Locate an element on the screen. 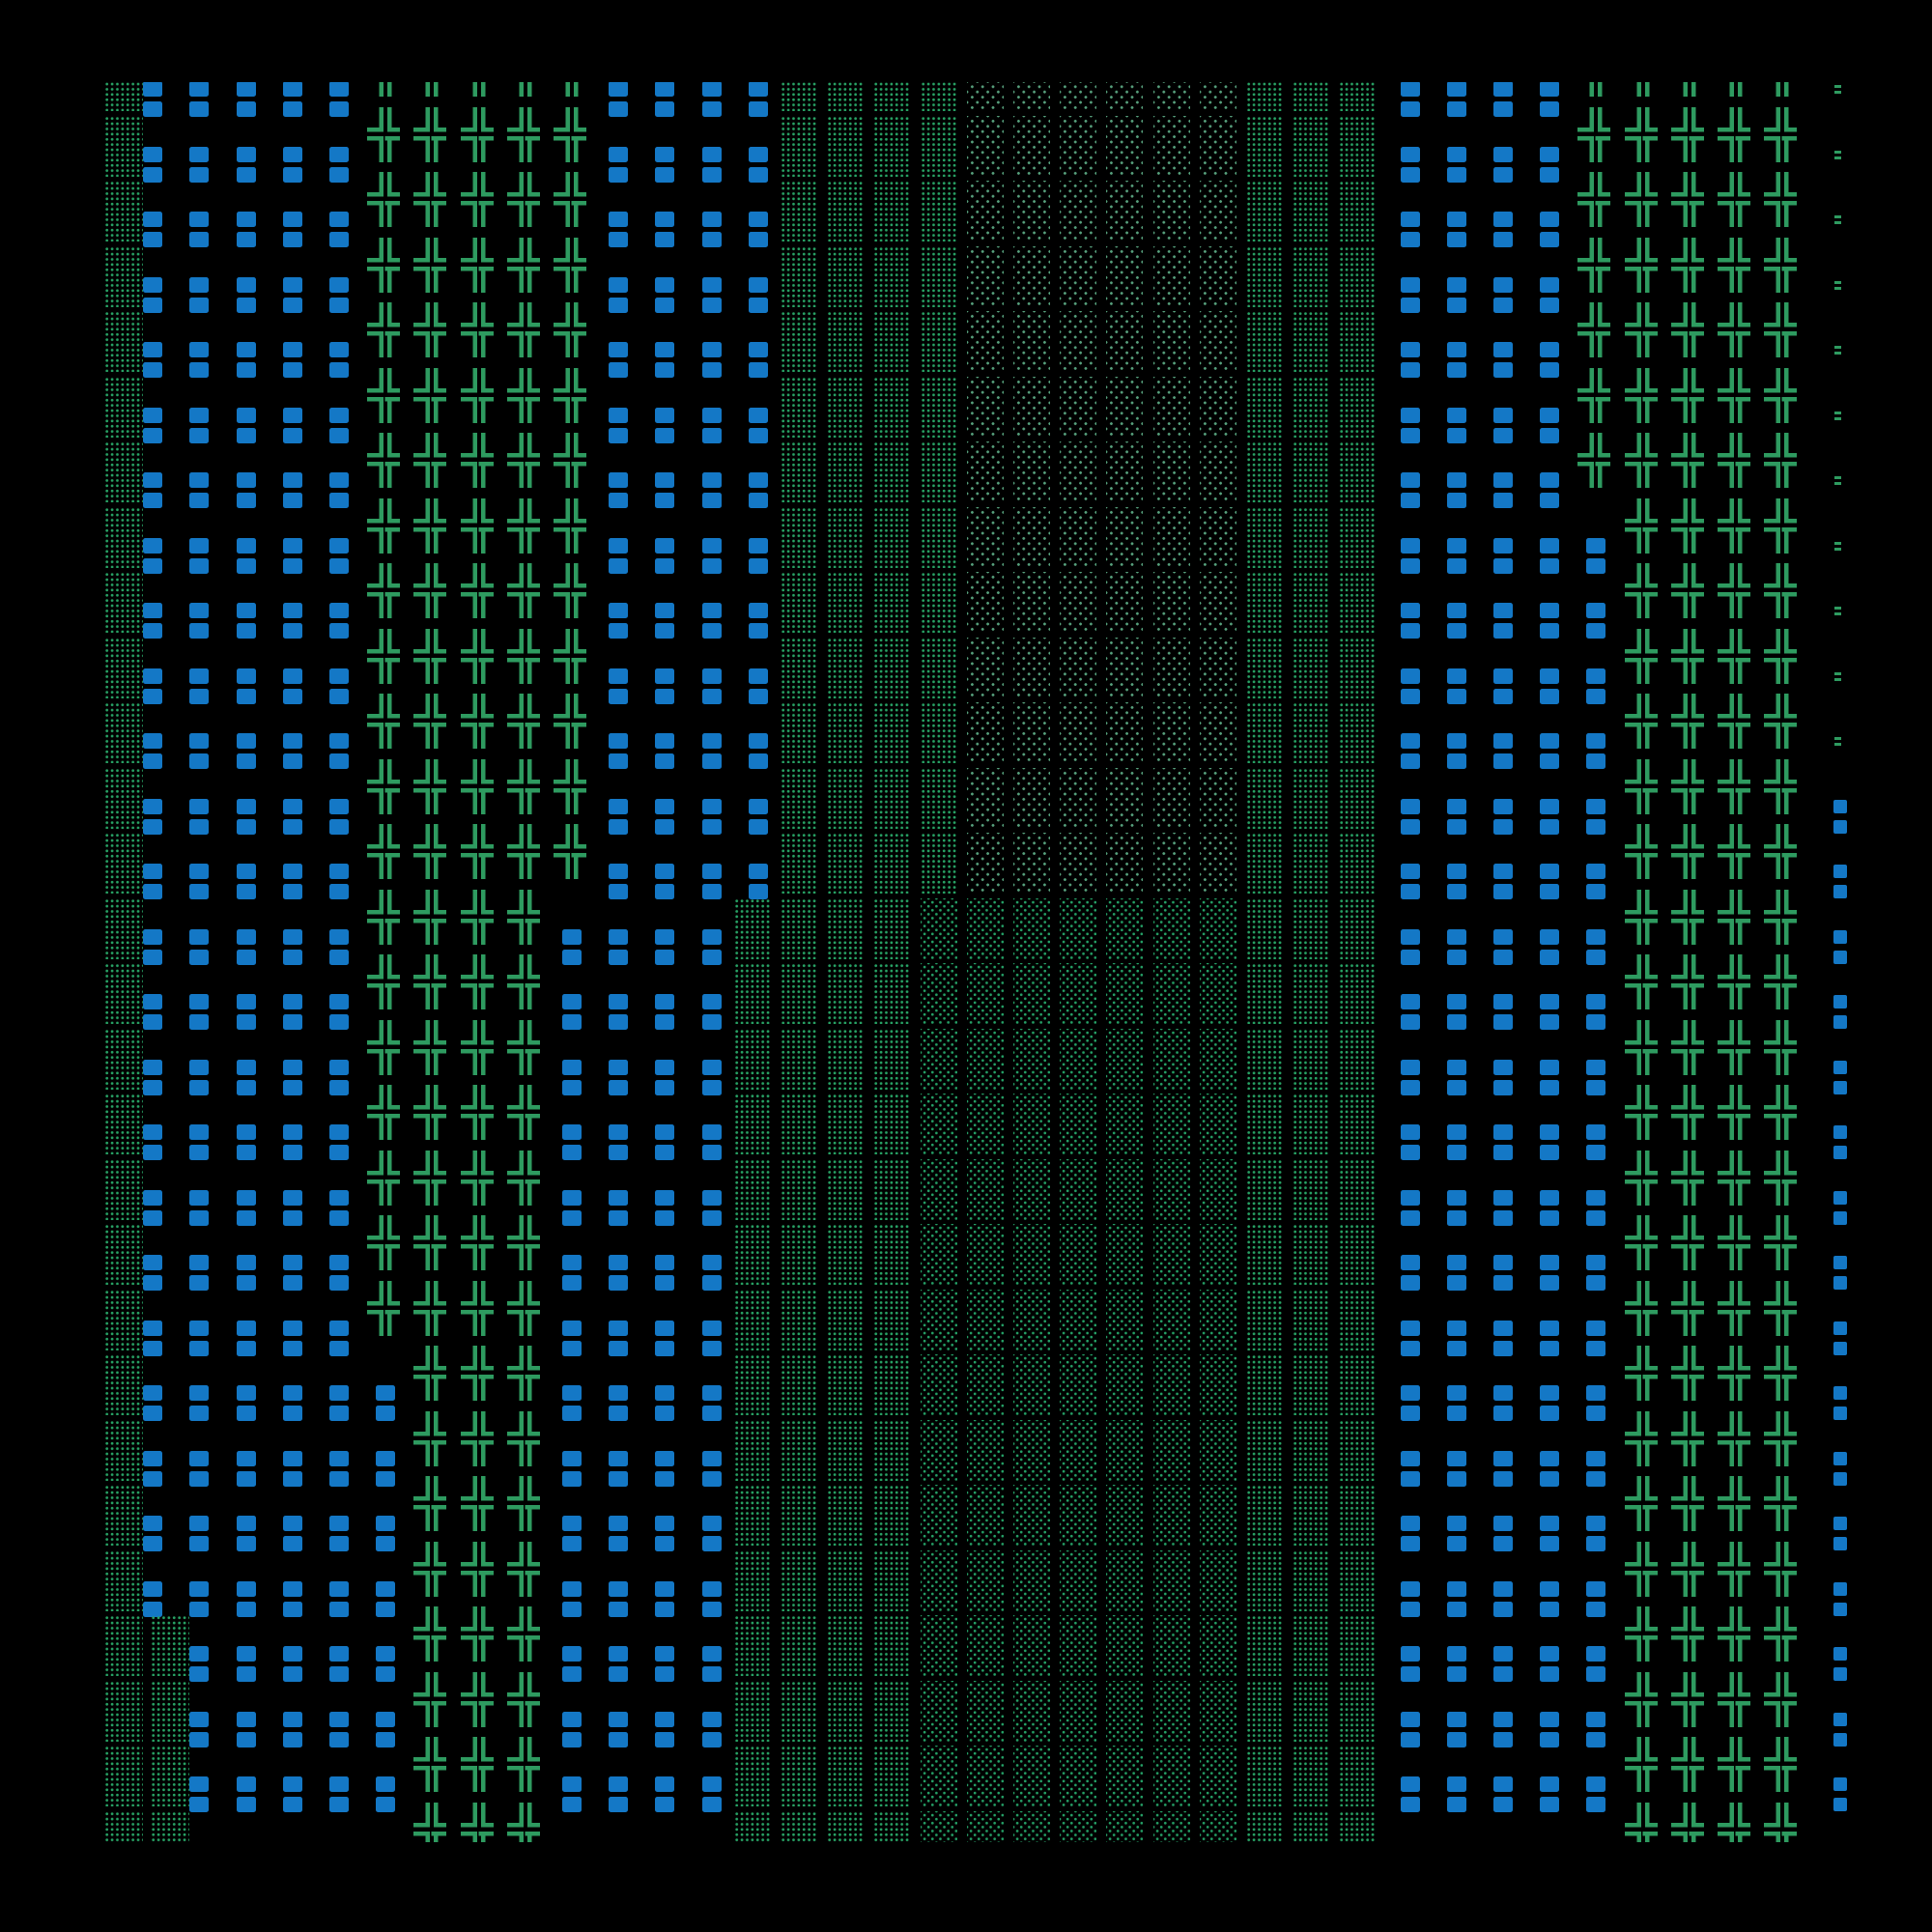 The width and height of the screenshot is (1932, 1932). edge-small-blue-pair-glyph is located at coordinates (1827, 1714).